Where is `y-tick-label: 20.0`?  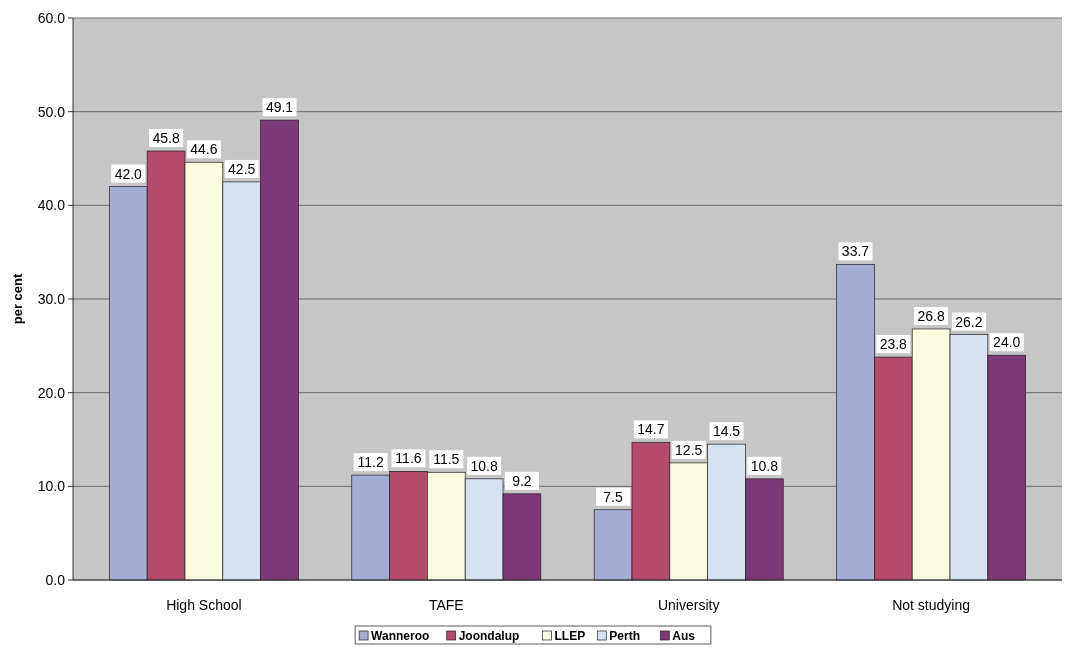
y-tick-label: 20.0 is located at coordinates (51, 392).